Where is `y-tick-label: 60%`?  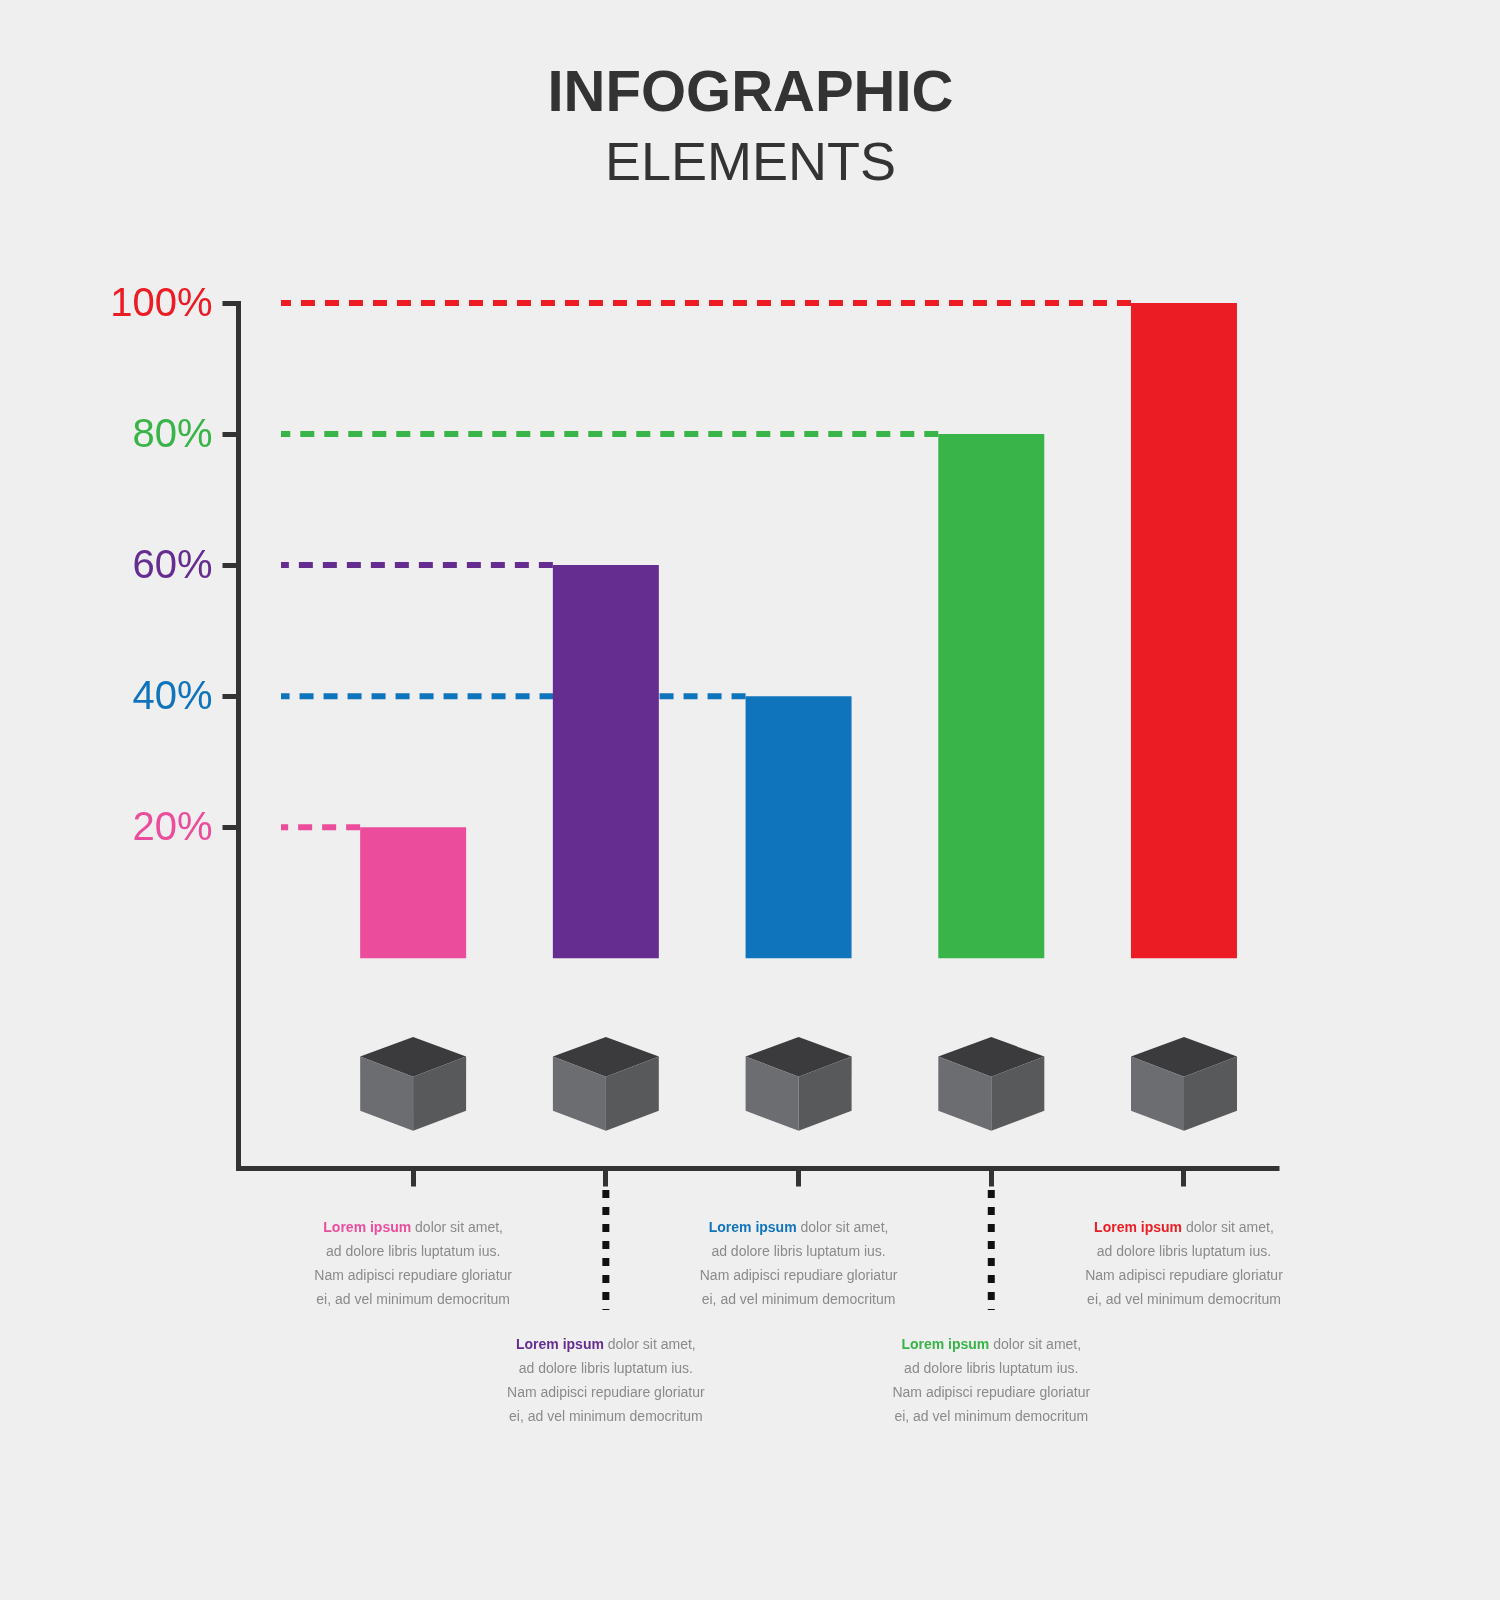 y-tick-label: 60% is located at coordinates (172, 563).